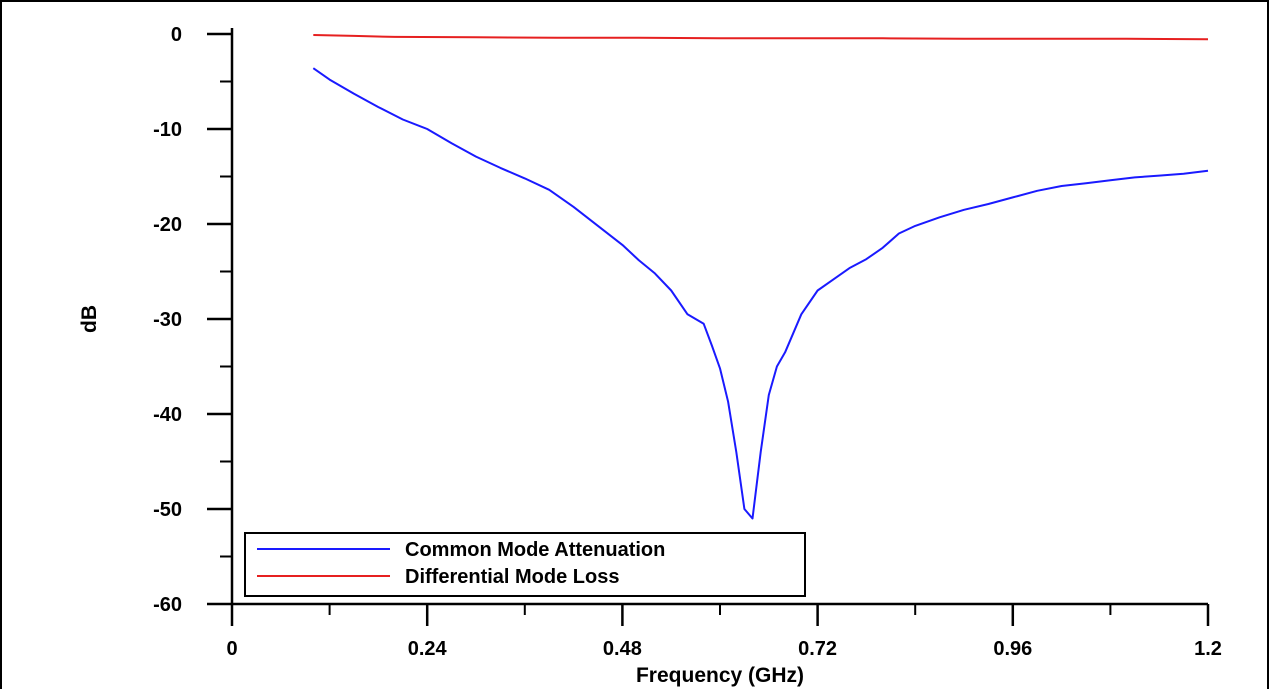 This screenshot has width=1273, height=689. I want to click on x-tick-label: 0.48, so click(622, 649).